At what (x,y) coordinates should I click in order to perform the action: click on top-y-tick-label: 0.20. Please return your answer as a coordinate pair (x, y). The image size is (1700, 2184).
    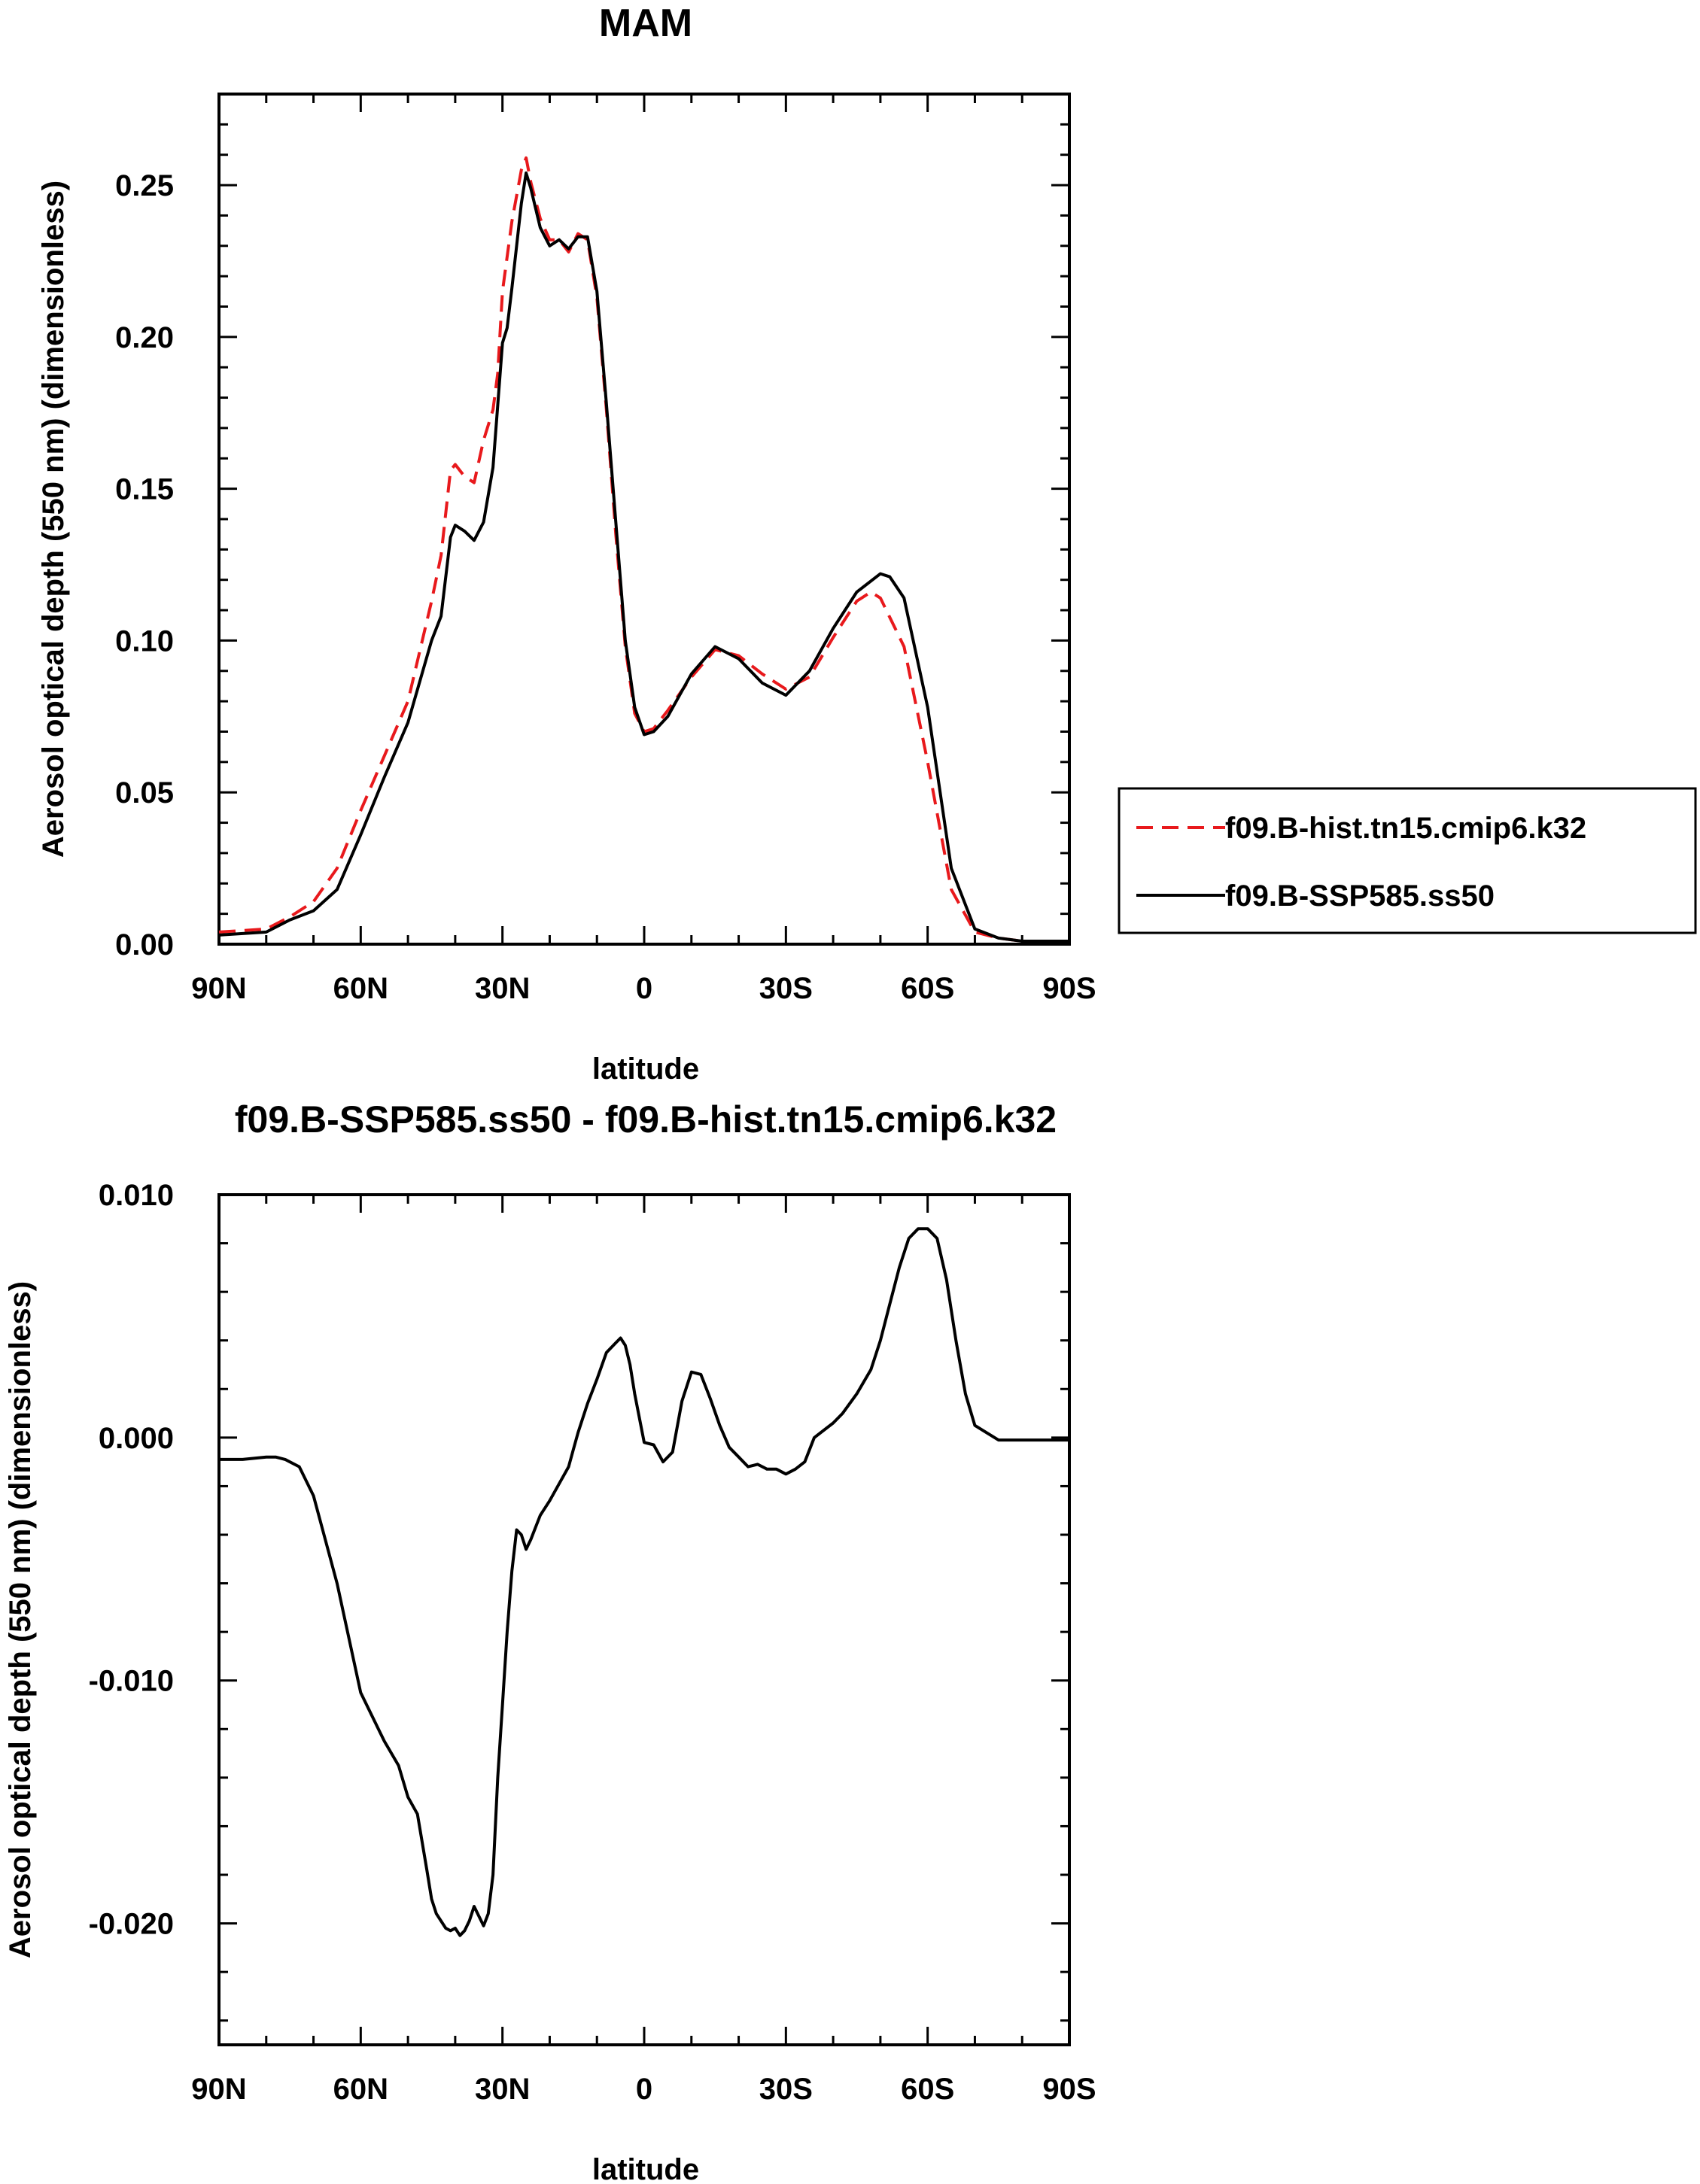
    Looking at the image, I should click on (145, 337).